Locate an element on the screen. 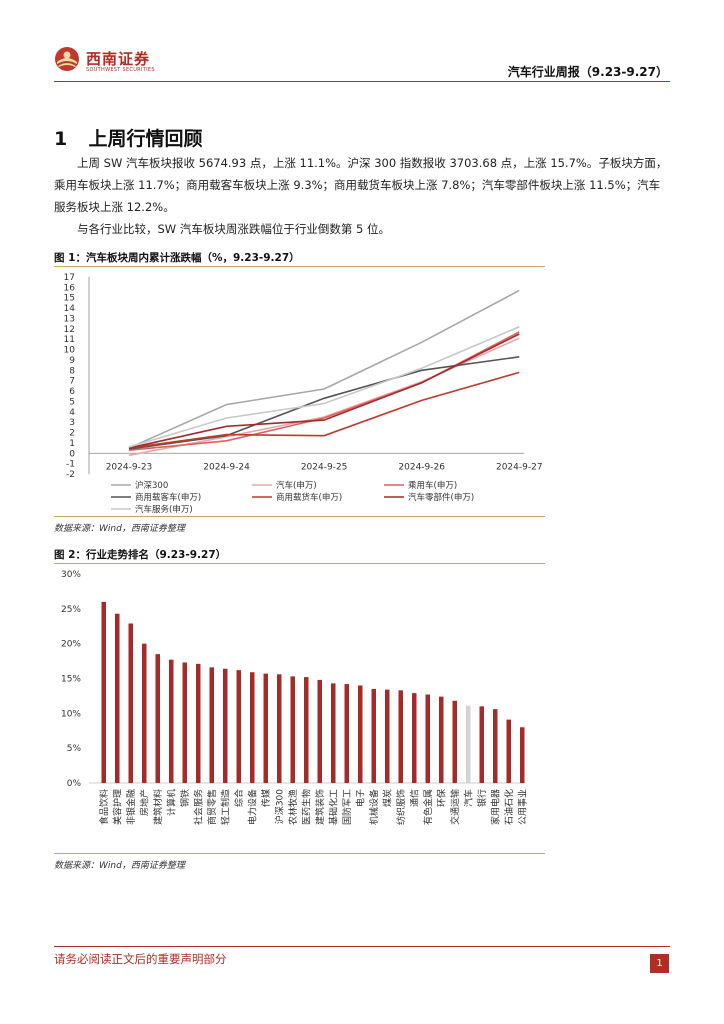 This screenshot has width=724, height=1024. y-tick-label: -2 is located at coordinates (70, 475).